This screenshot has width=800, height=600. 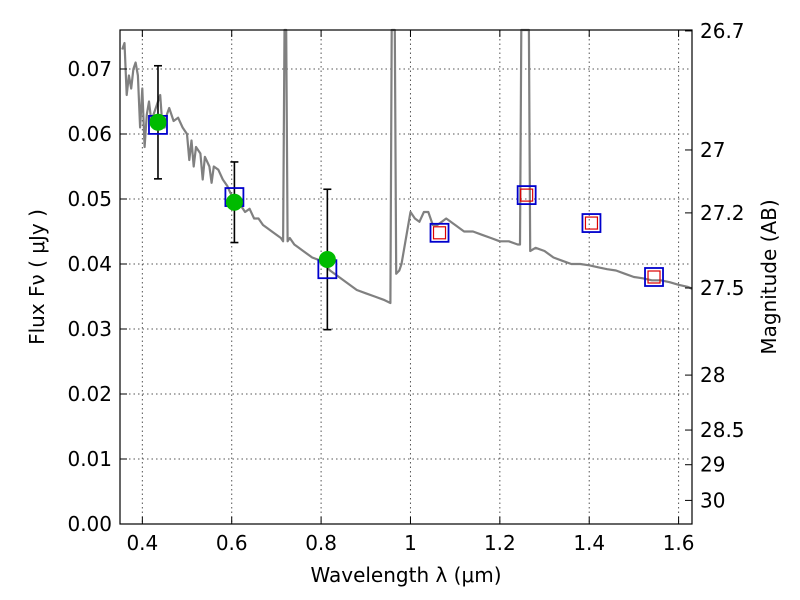 I want to click on y2-tick-label: 26.7, so click(x=722, y=31).